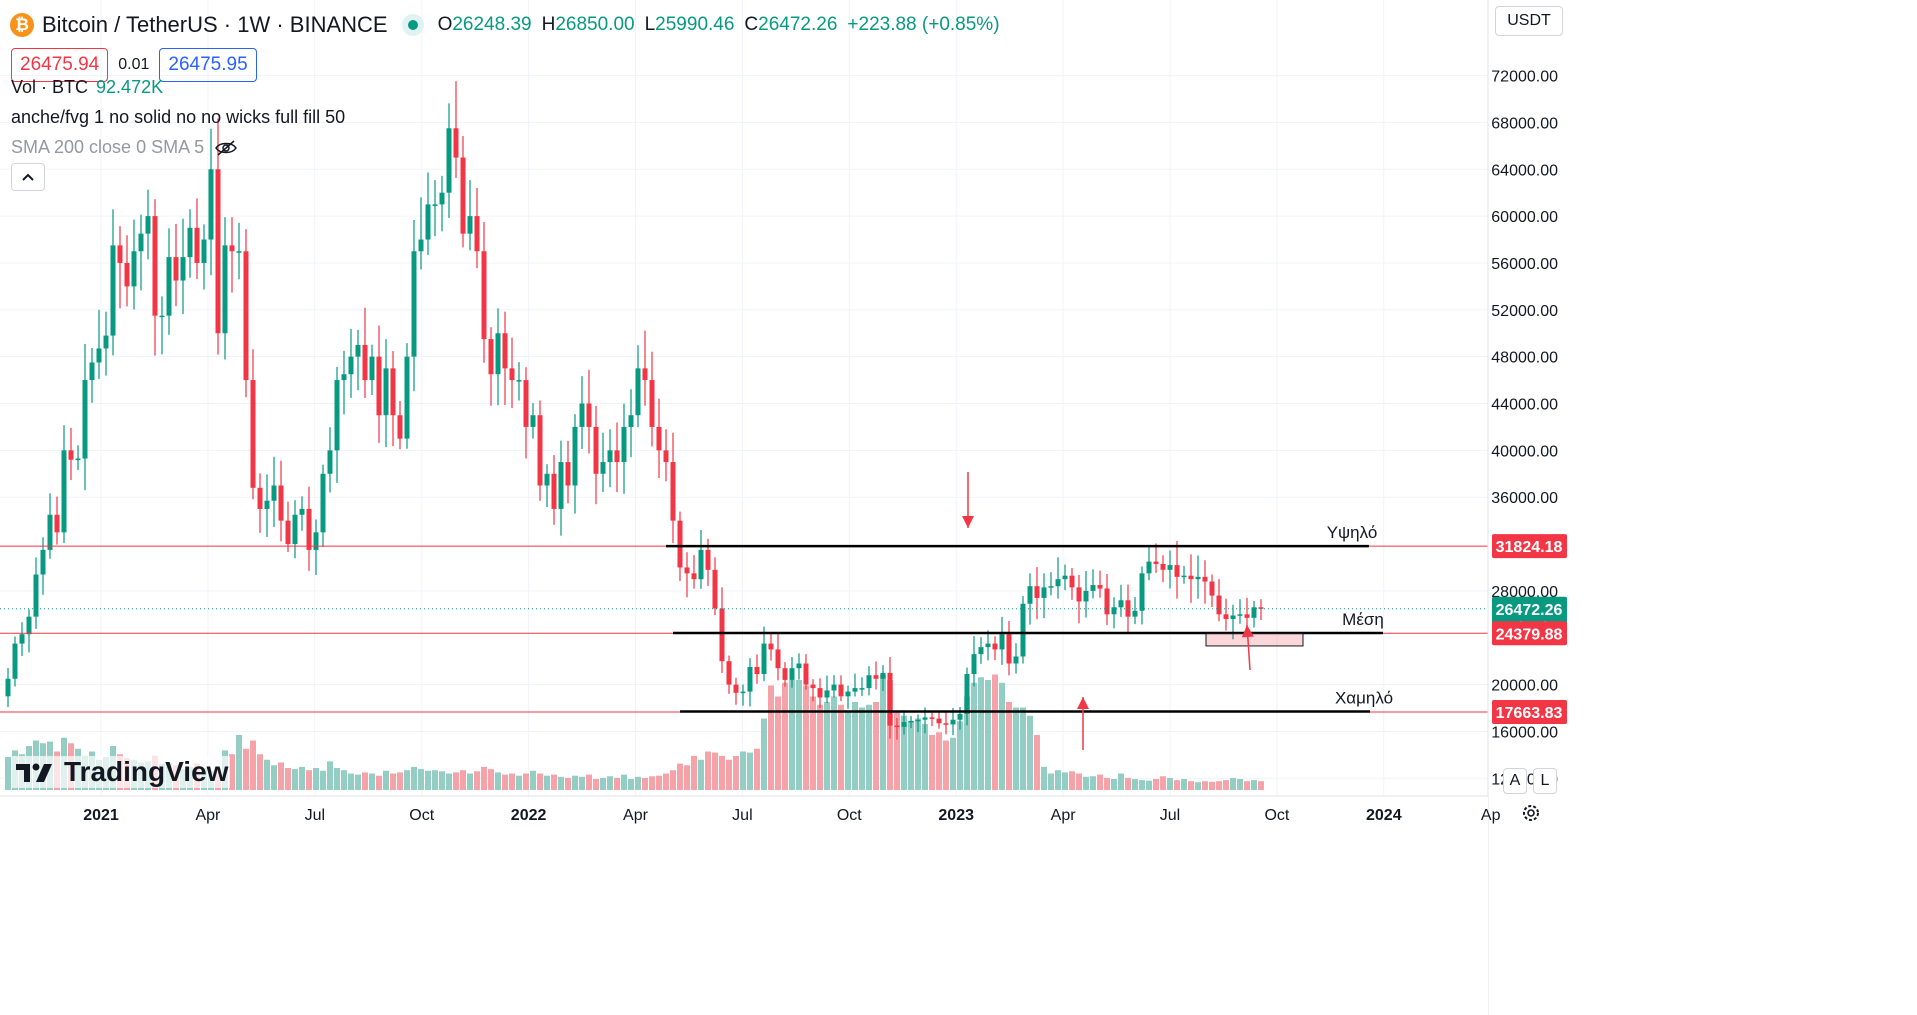  Describe the element at coordinates (1029, 611) in the screenshot. I see `user-drawings: Υψηλό Μέση Χαμηλό` at that location.